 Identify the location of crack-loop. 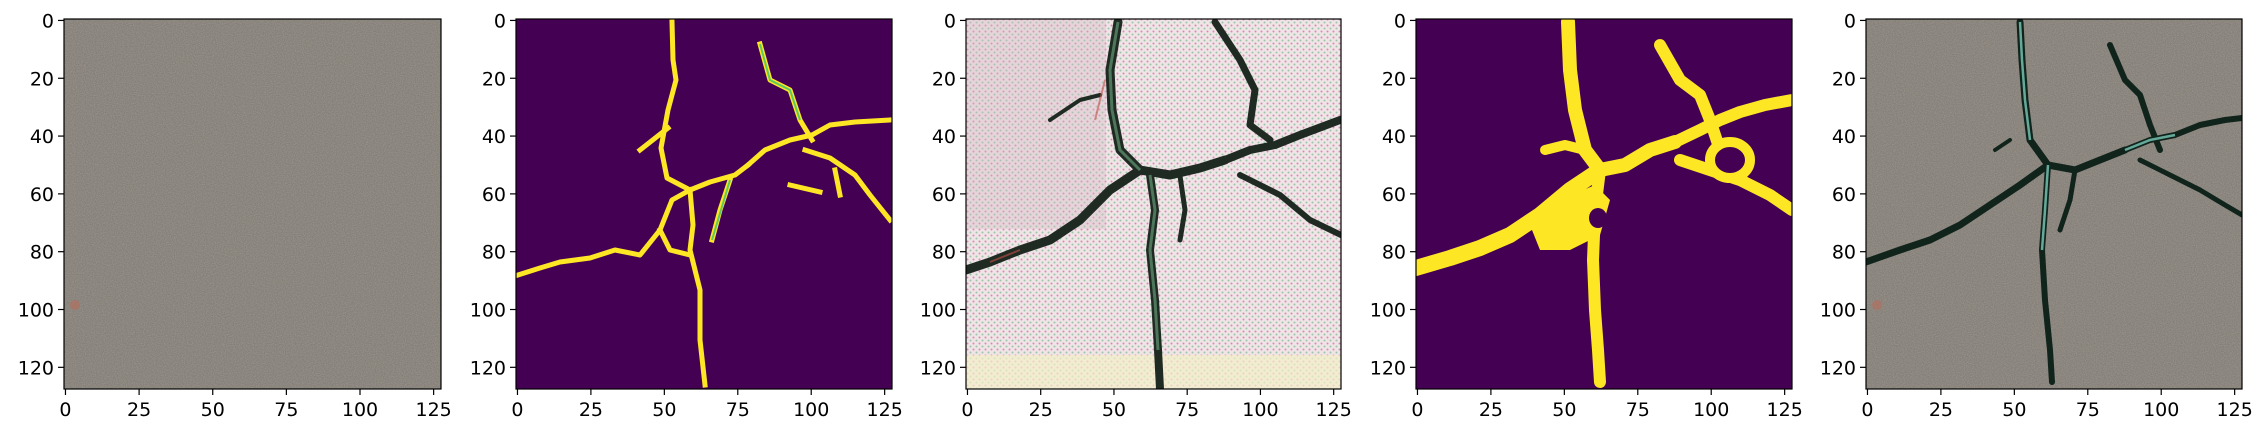
(1730, 160).